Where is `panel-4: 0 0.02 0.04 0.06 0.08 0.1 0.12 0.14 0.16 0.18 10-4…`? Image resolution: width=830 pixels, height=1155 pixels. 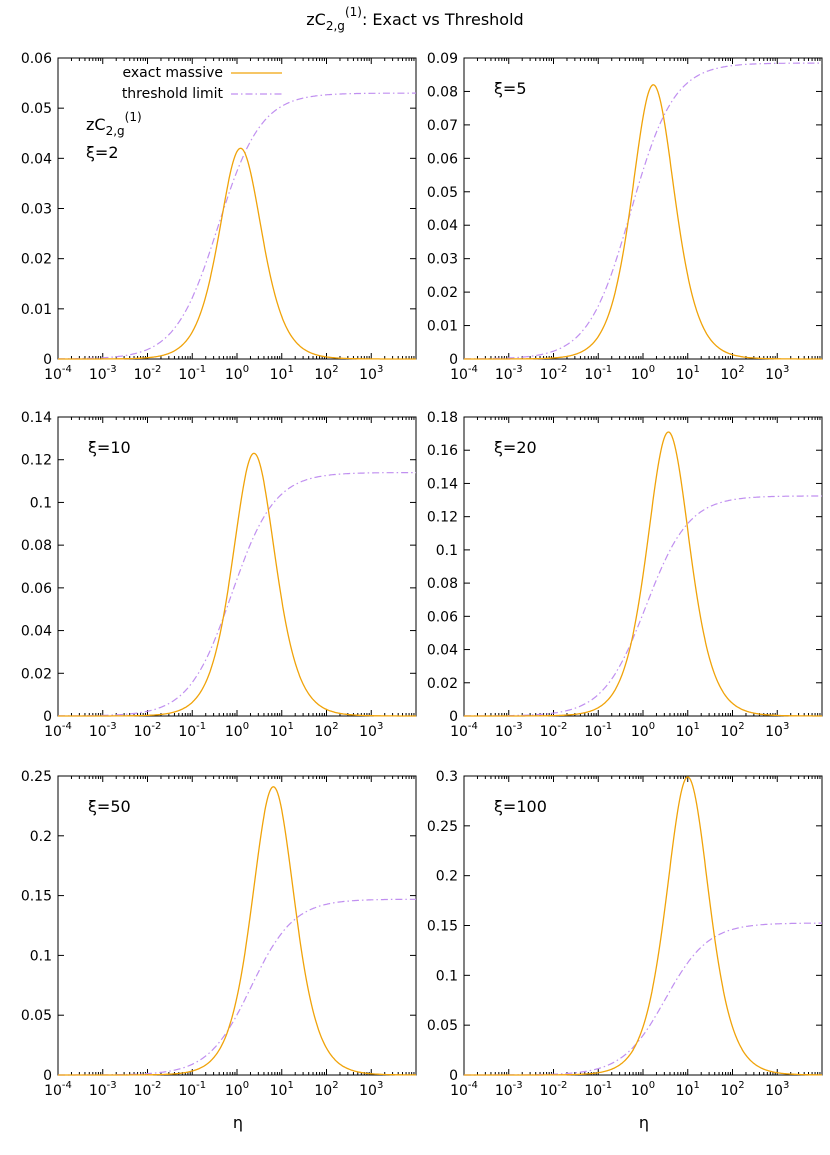
panel-4: 0 0.02 0.04 0.06 0.08 0.1 0.12 0.14 0.16 0.18 10-4… is located at coordinates (625, 575).